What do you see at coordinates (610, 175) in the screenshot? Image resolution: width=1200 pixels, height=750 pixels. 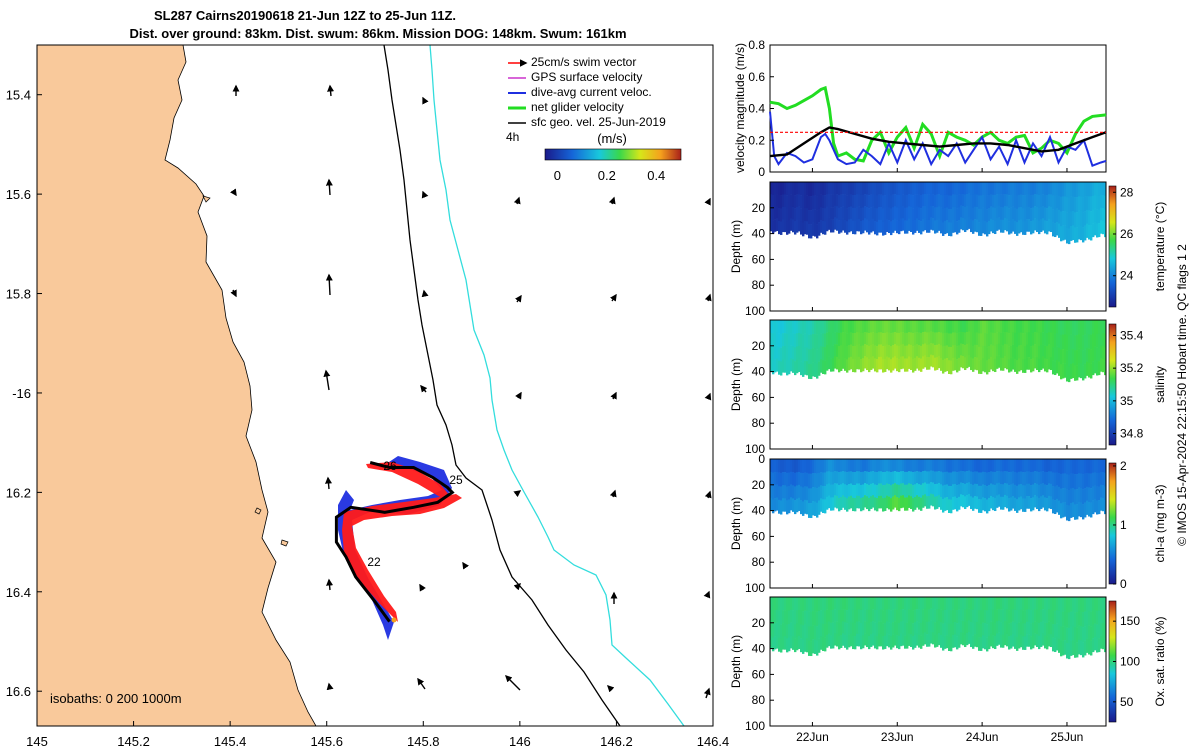 I see `map-colorbar-ticks: 0 0.2 0.4` at bounding box center [610, 175].